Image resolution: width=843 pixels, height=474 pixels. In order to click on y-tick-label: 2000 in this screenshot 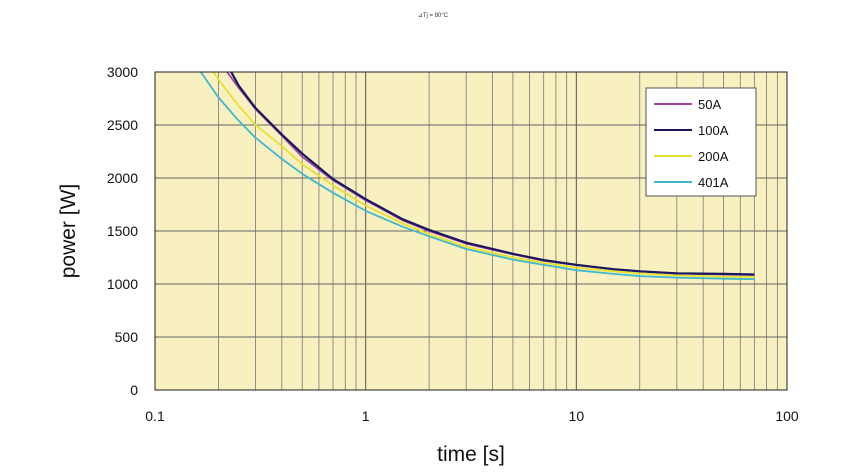, I will do `click(122, 178)`.